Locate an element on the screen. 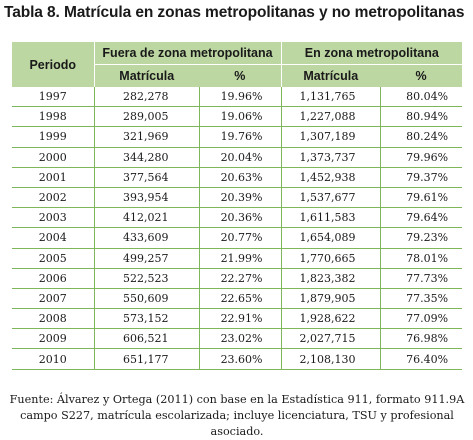 This screenshot has width=473, height=440. inside-percent-cell: 79.96% is located at coordinates (421, 157).